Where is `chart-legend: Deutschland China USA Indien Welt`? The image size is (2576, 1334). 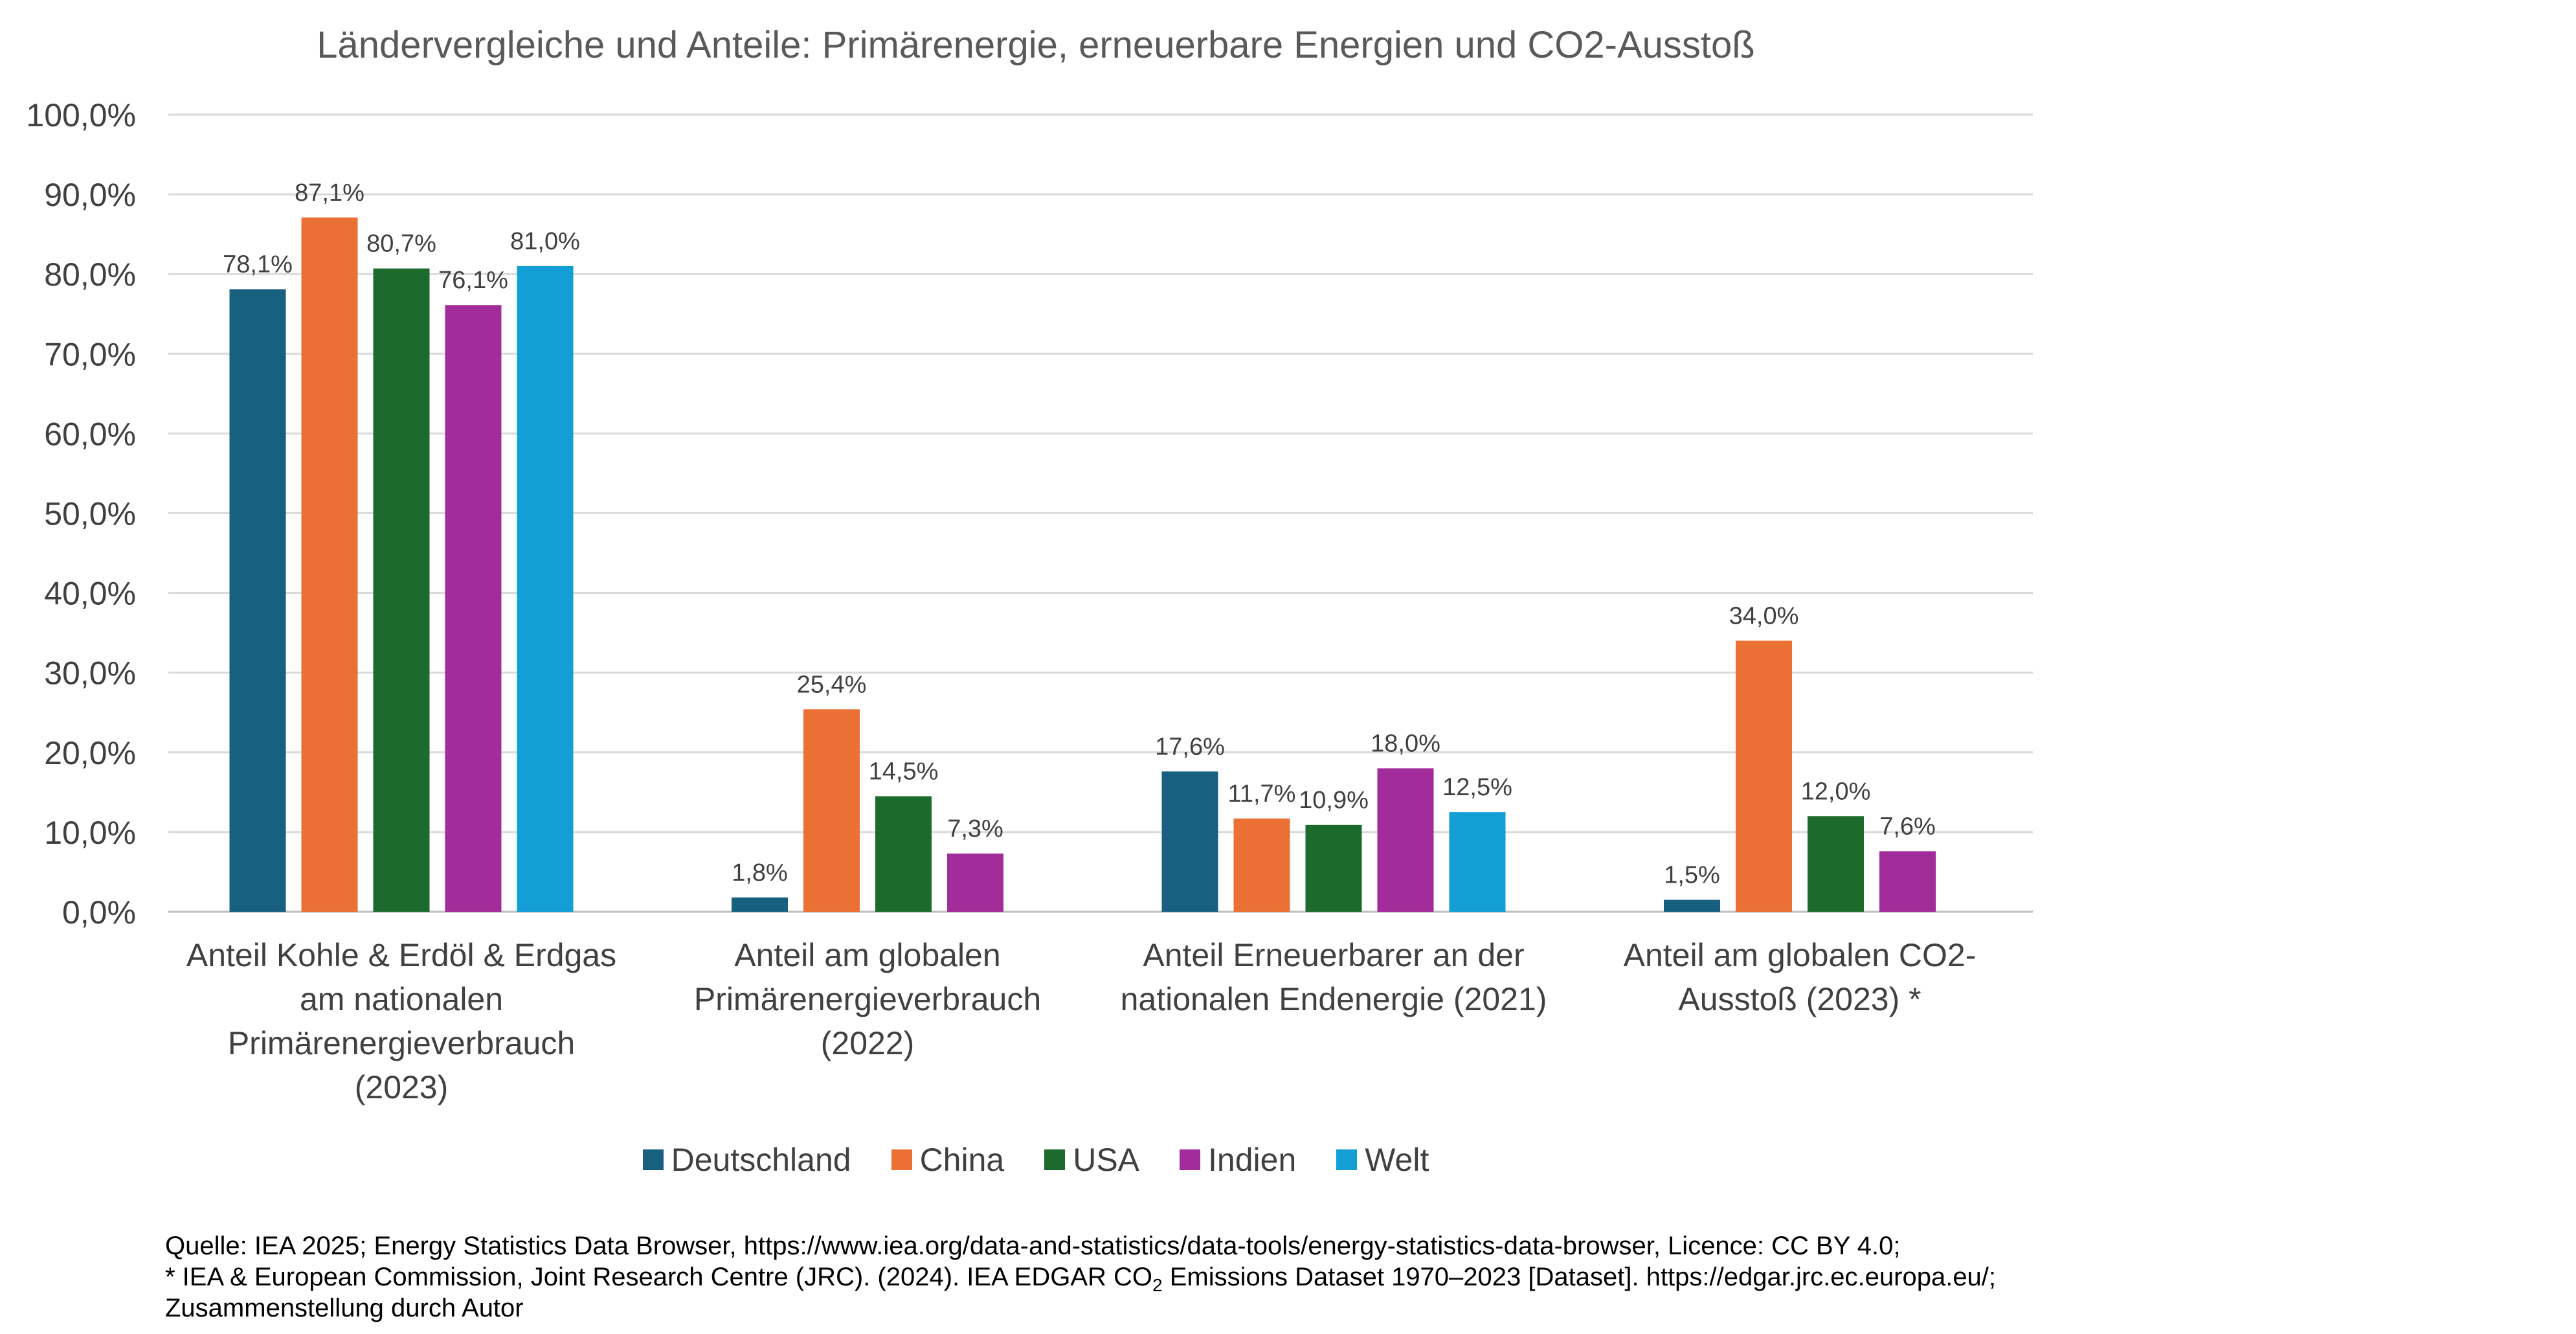 chart-legend: Deutschland China USA Indien Welt is located at coordinates (1036, 1160).